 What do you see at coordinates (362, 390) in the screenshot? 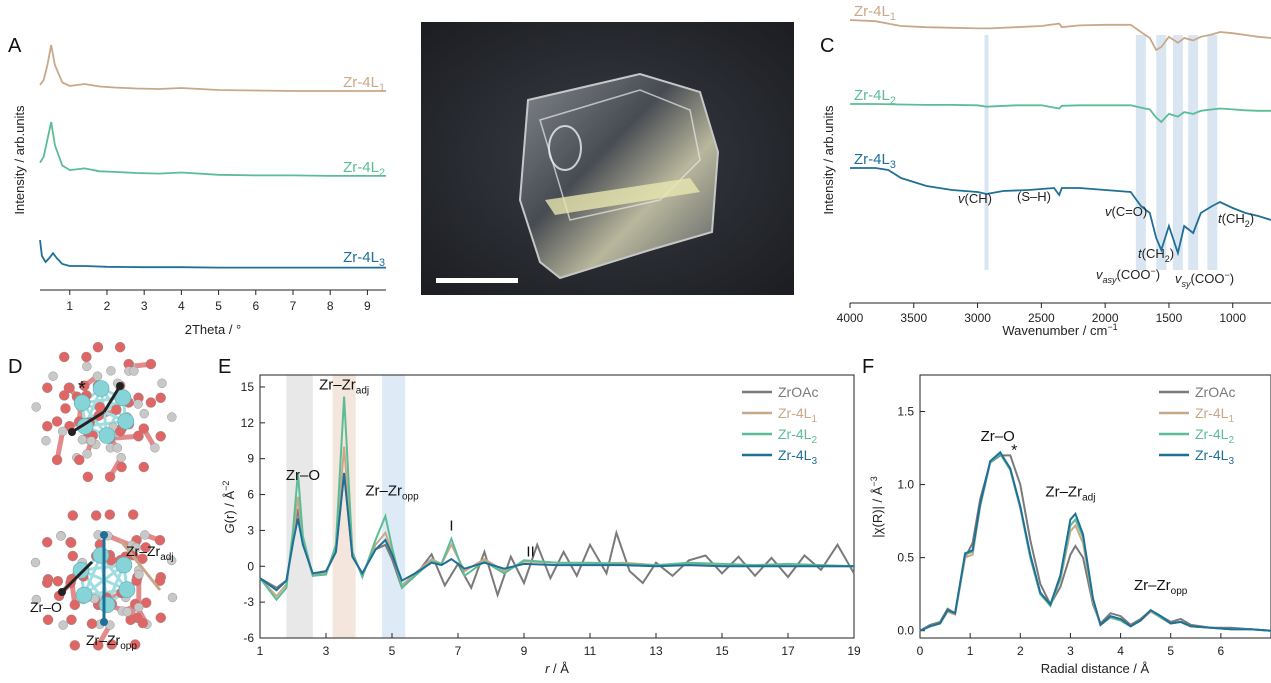
I see `e-peak-label-sub: adj` at bounding box center [362, 390].